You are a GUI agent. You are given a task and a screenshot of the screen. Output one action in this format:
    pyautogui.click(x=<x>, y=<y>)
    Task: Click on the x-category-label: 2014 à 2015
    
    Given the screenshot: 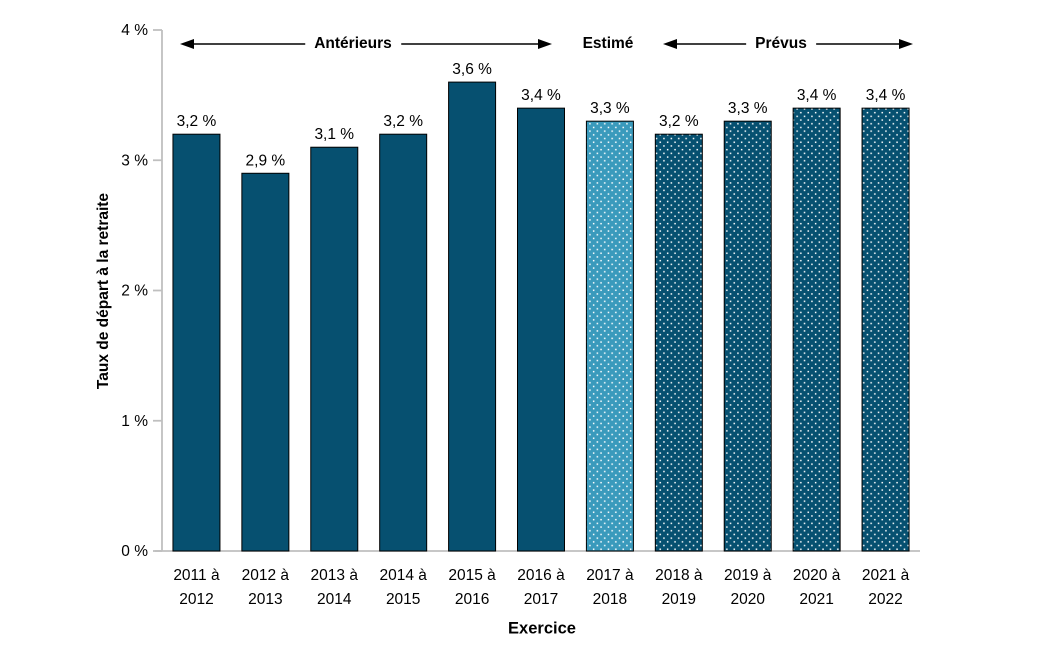 What is the action you would take?
    pyautogui.click(x=403, y=587)
    